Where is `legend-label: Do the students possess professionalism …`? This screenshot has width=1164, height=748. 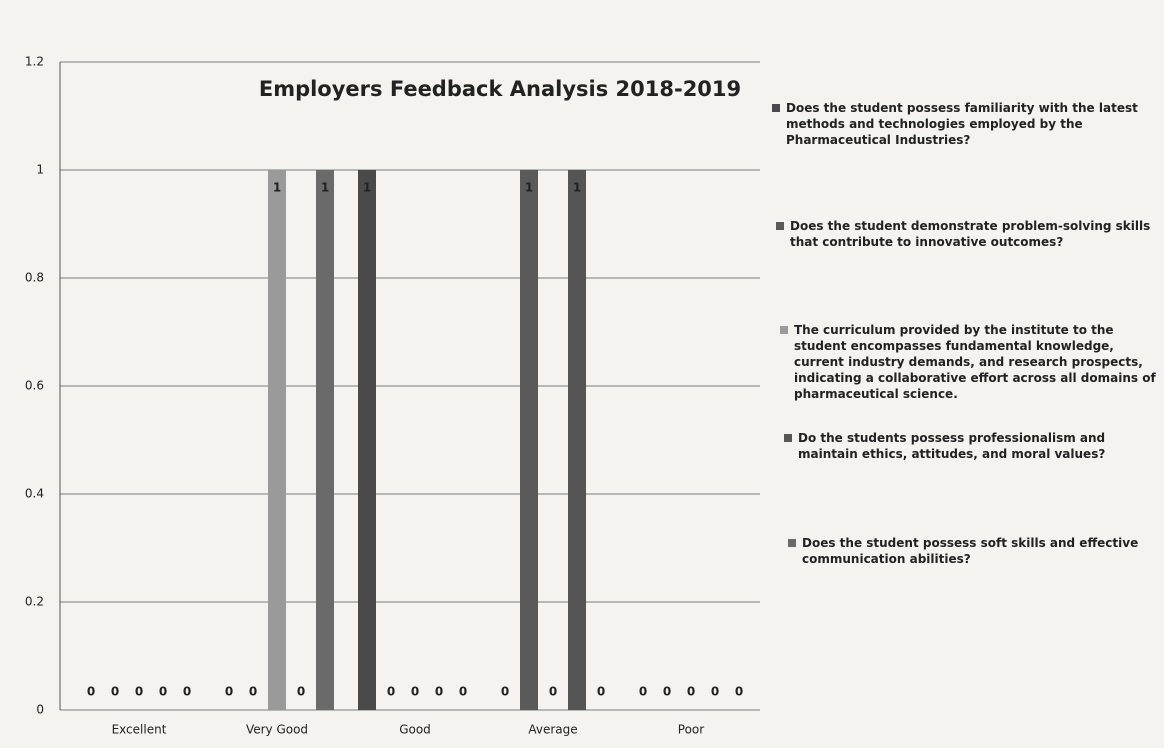 legend-label: Do the students possess professionalism … is located at coordinates (952, 446).